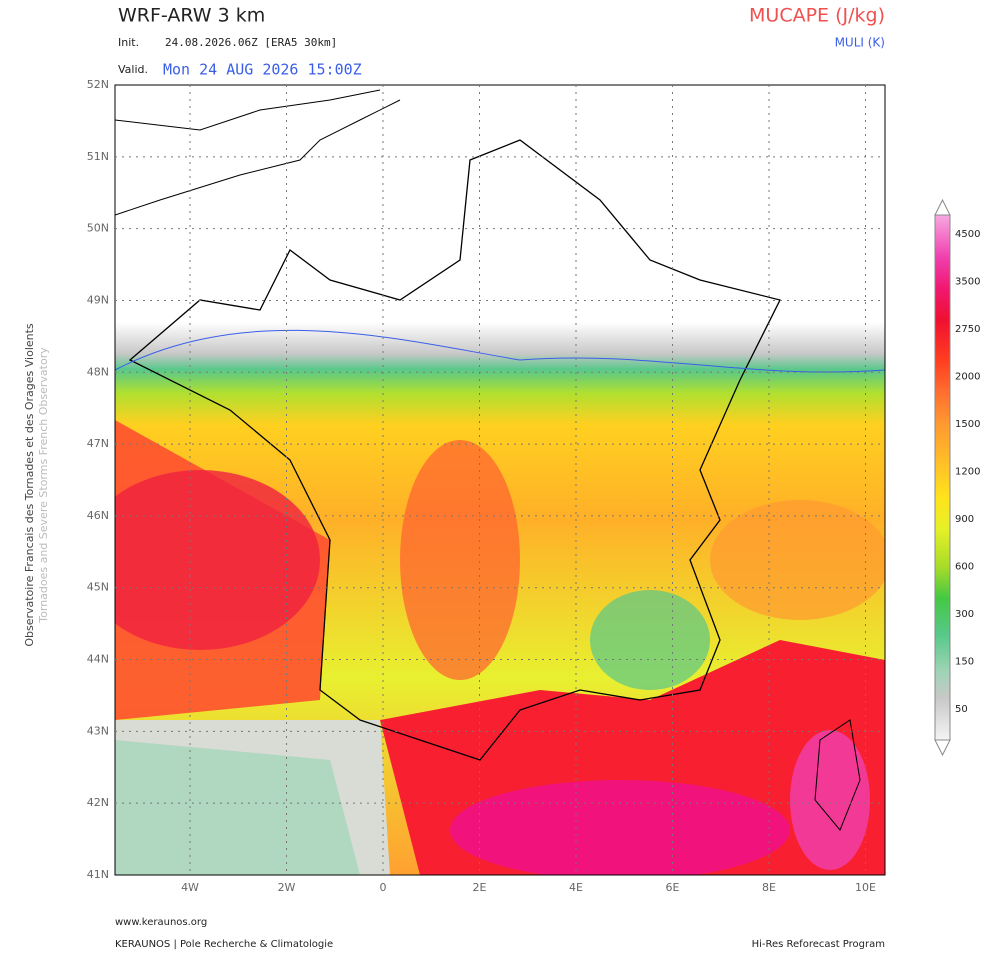 The height and width of the screenshot is (964, 1000). I want to click on lat-label: 49N, so click(98, 299).